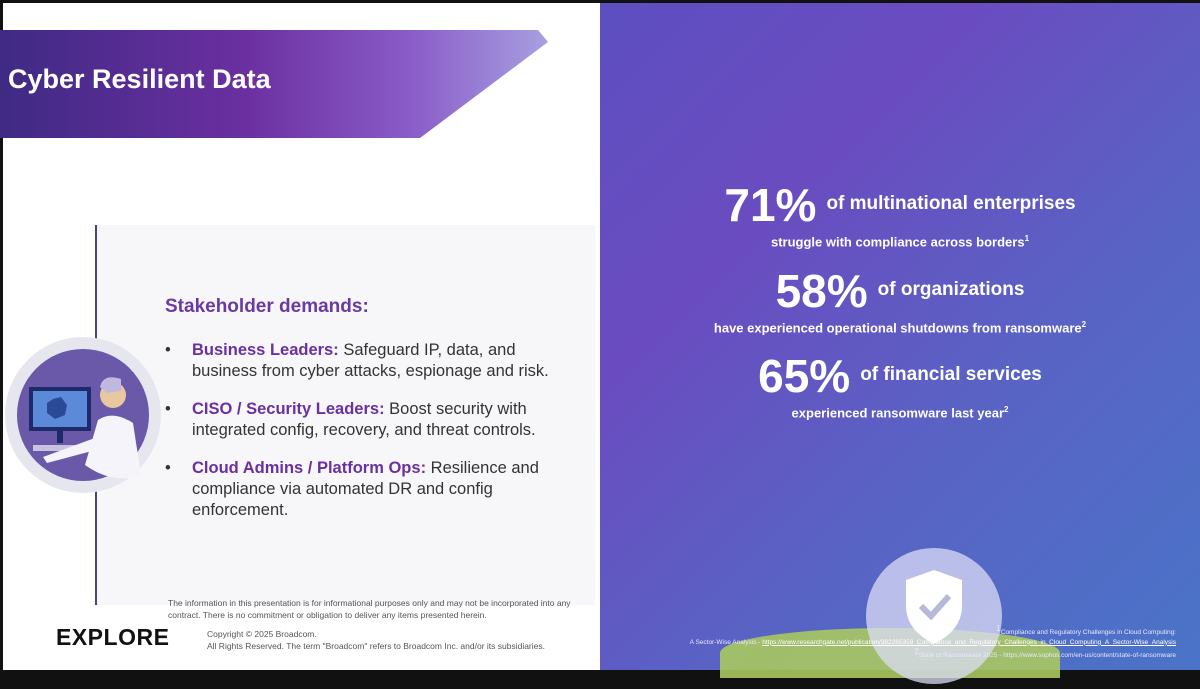 The image size is (1200, 689). I want to click on stat-sub-text: experienced ransomware last year, so click(897, 413).